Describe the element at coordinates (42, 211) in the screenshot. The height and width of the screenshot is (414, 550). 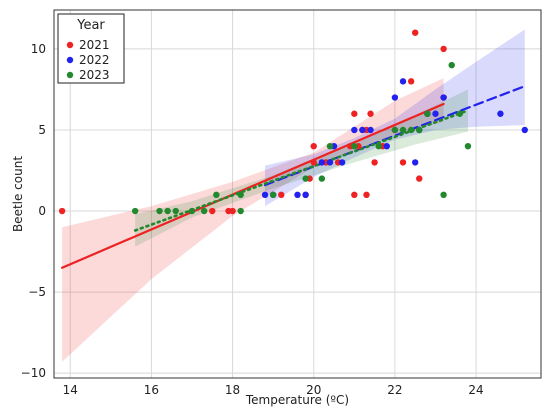
I see `y-tick-label: 0` at that location.